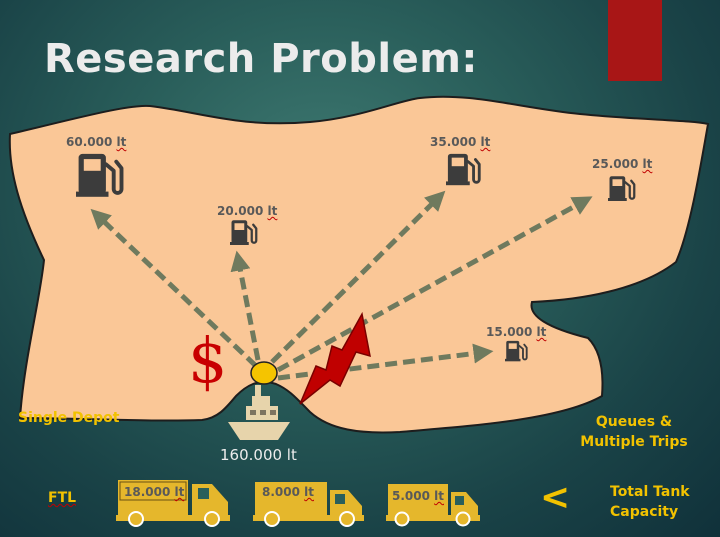 The width and height of the screenshot is (720, 537). I want to click on depot-node, so click(264, 373).